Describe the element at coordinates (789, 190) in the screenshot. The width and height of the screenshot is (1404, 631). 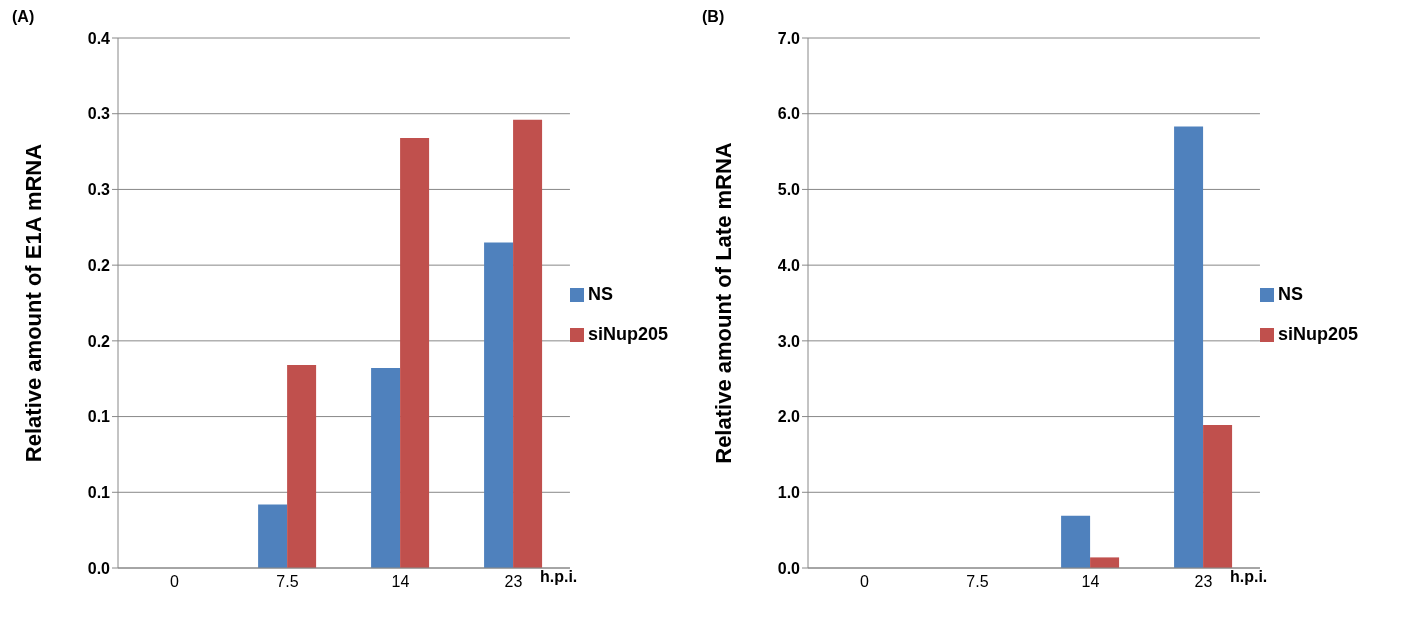
I see `y-tick-label: 5.0` at that location.